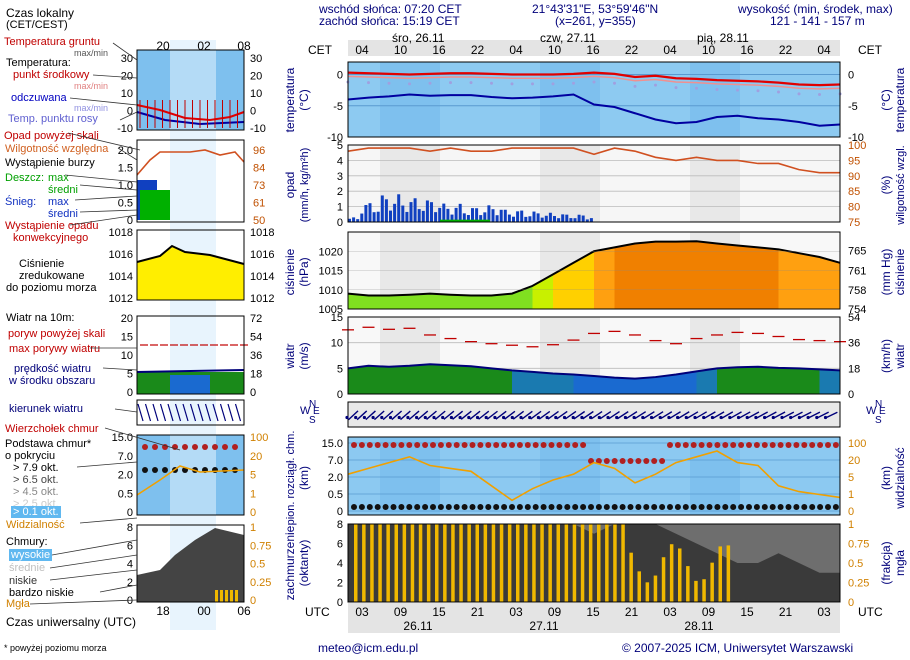  Describe the element at coordinates (253, 528) in the screenshot. I see `legend-cov-tick-r-0: 1` at that location.